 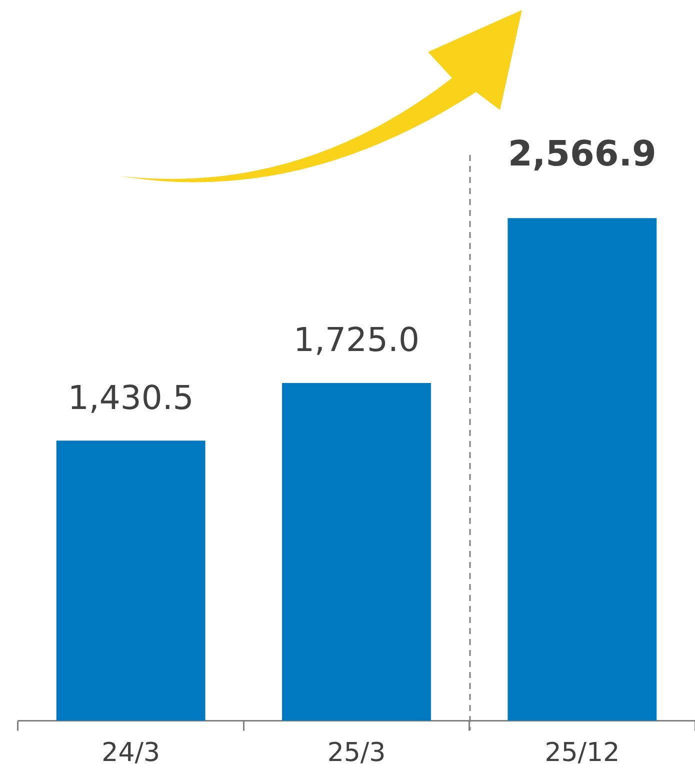 What do you see at coordinates (582, 154) in the screenshot?
I see `data-label: 2,566.9` at bounding box center [582, 154].